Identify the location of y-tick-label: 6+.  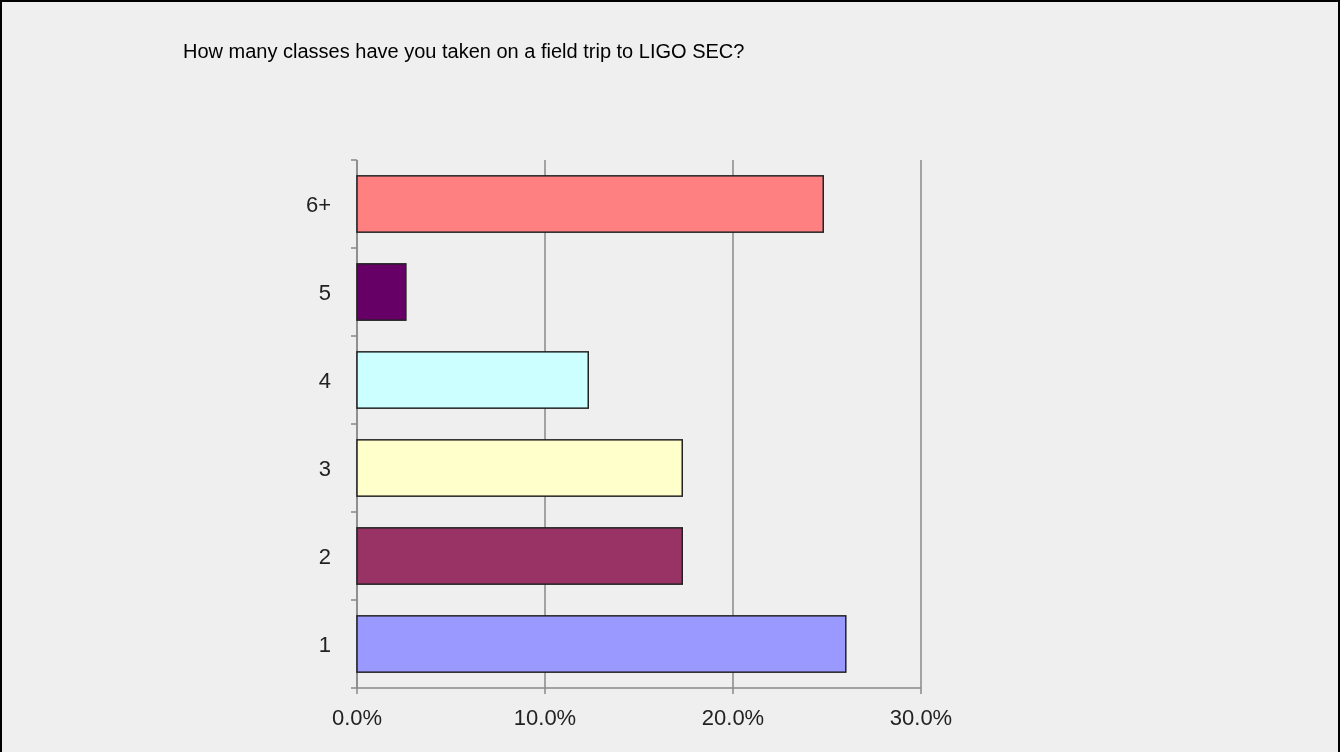
(318, 204).